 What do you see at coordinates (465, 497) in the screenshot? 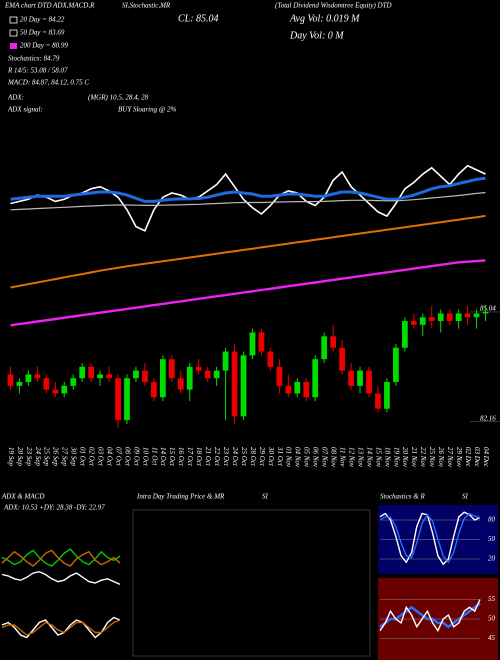
I see `panel-subtitle: SI` at bounding box center [465, 497].